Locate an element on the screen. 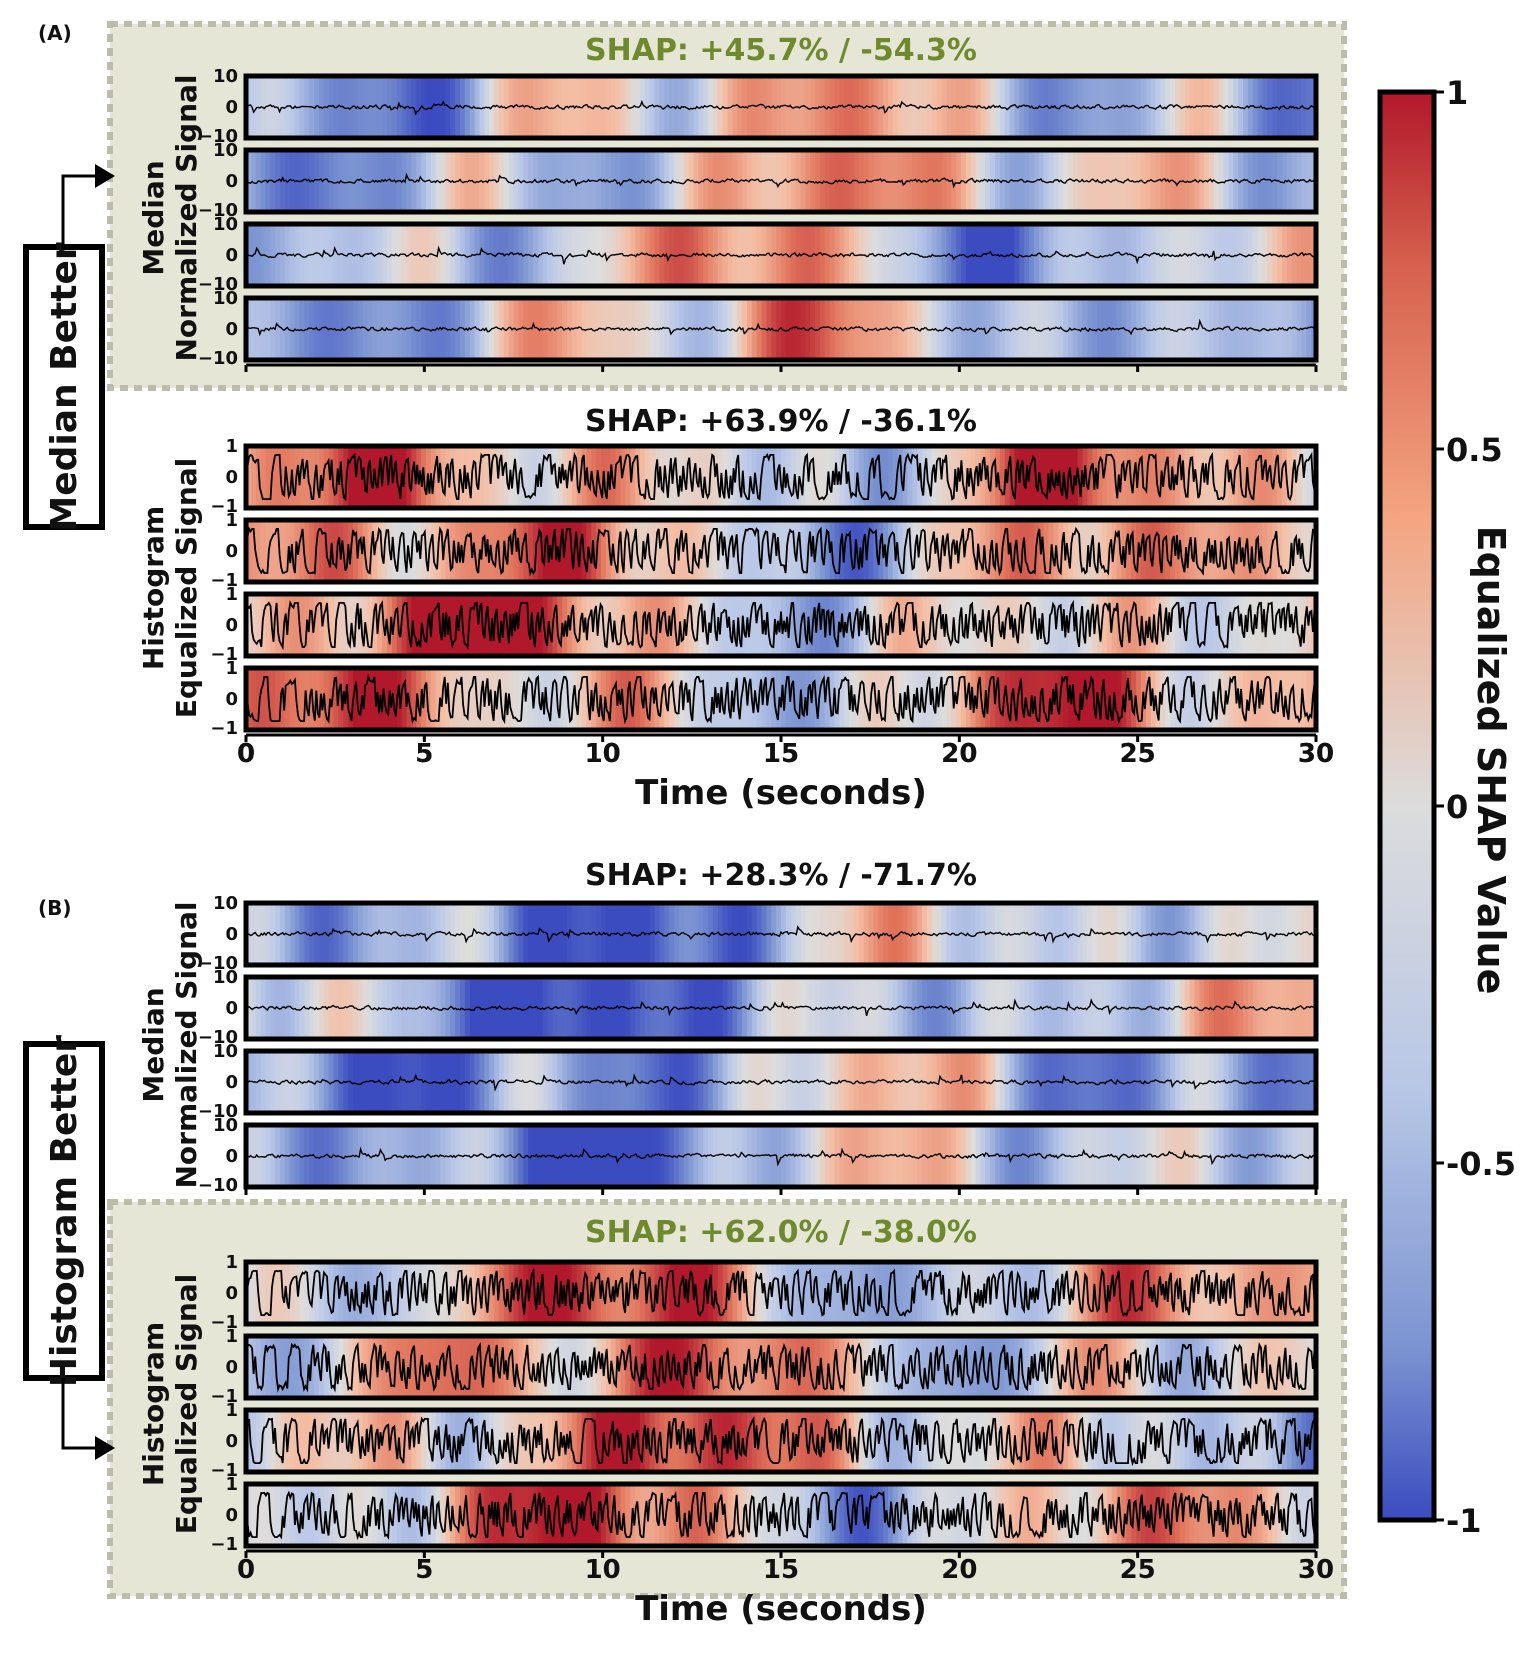  y-tick-label: 1 is located at coordinates (231, 1410).